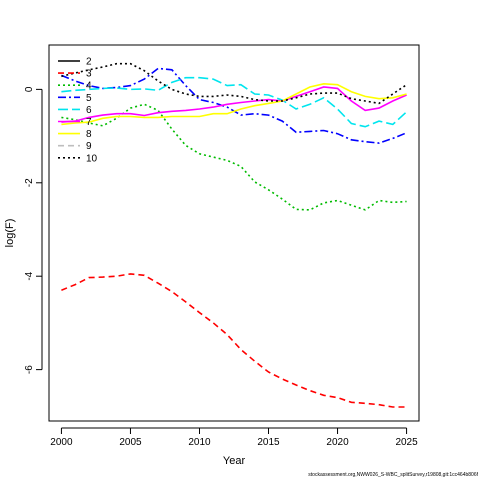  Describe the element at coordinates (92, 158) in the screenshot. I see `legend-label-10: 10` at that location.